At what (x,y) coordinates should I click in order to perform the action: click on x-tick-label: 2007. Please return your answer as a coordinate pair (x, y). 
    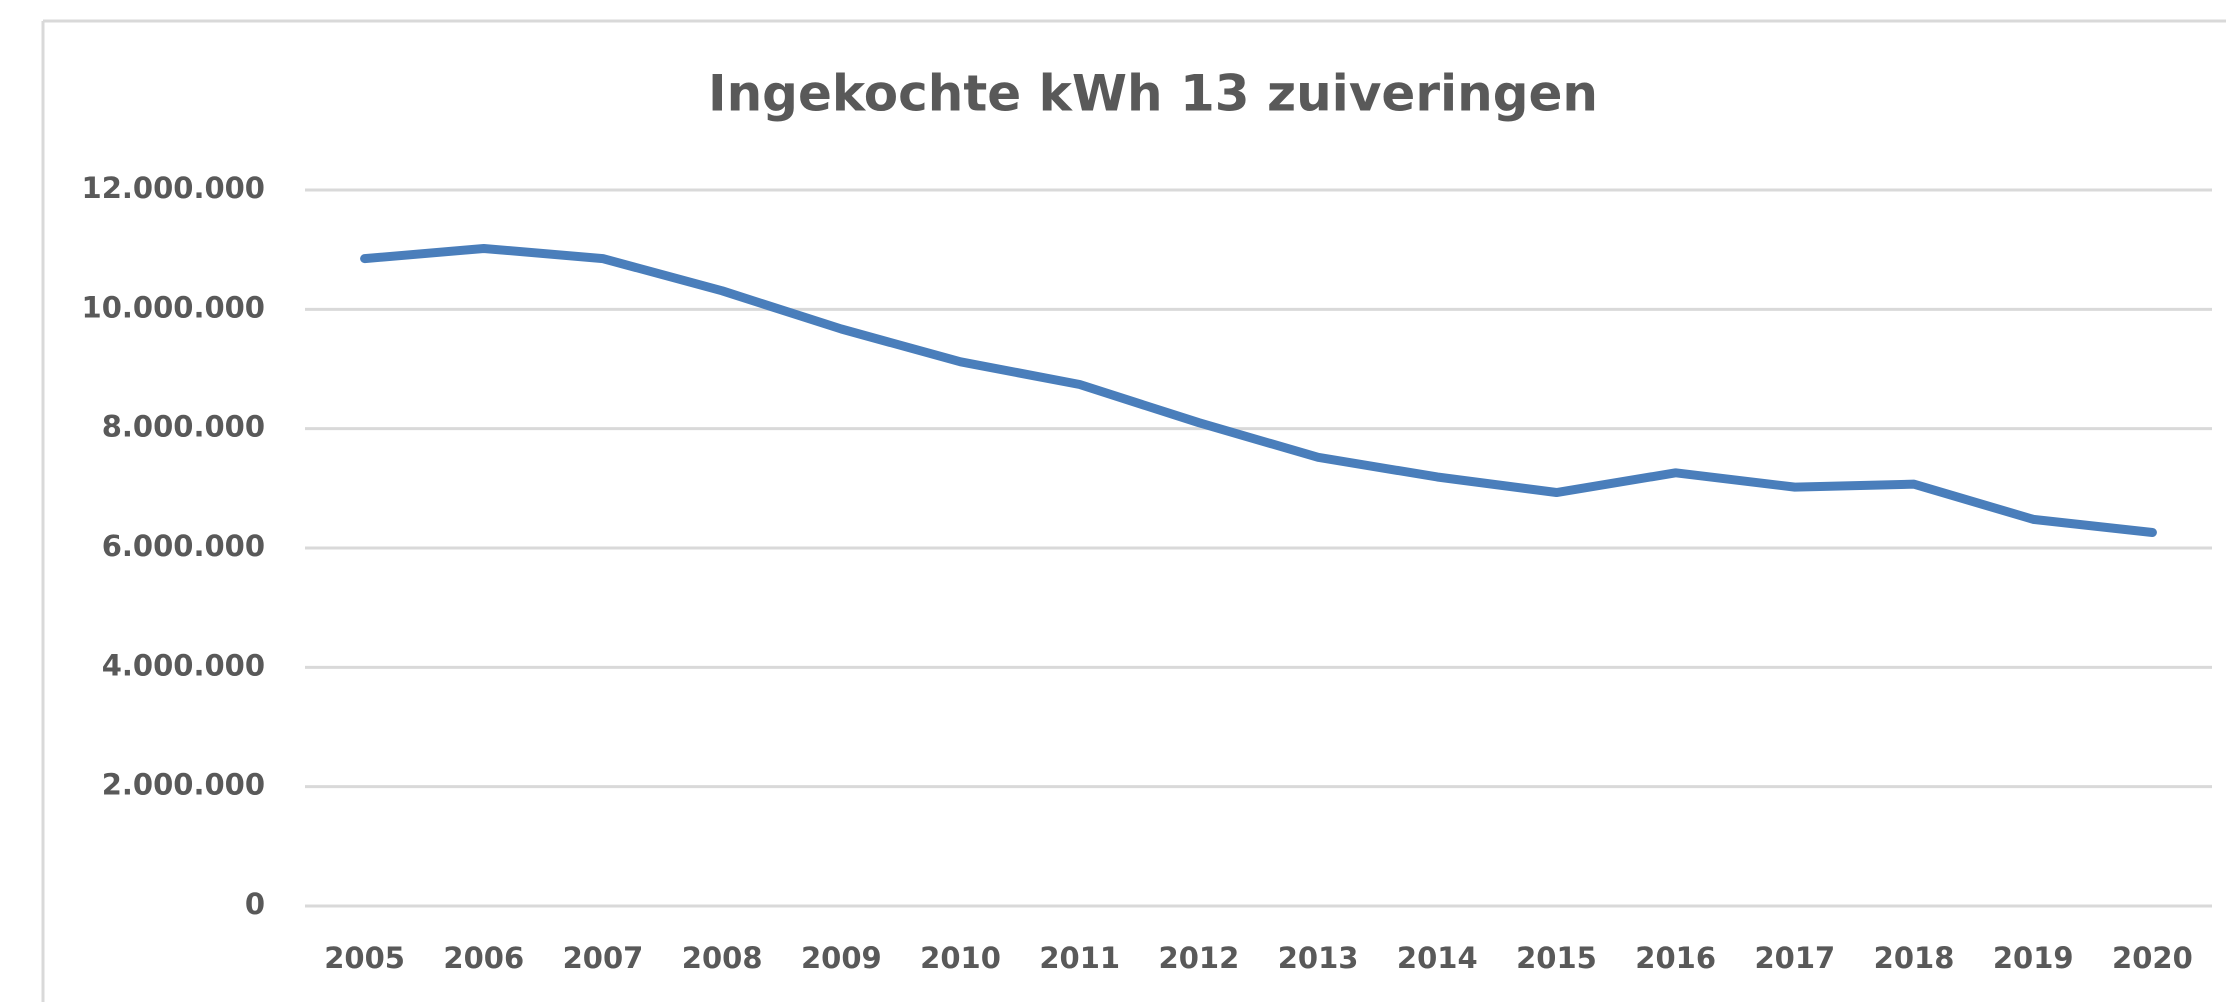
    Looking at the image, I should click on (603, 958).